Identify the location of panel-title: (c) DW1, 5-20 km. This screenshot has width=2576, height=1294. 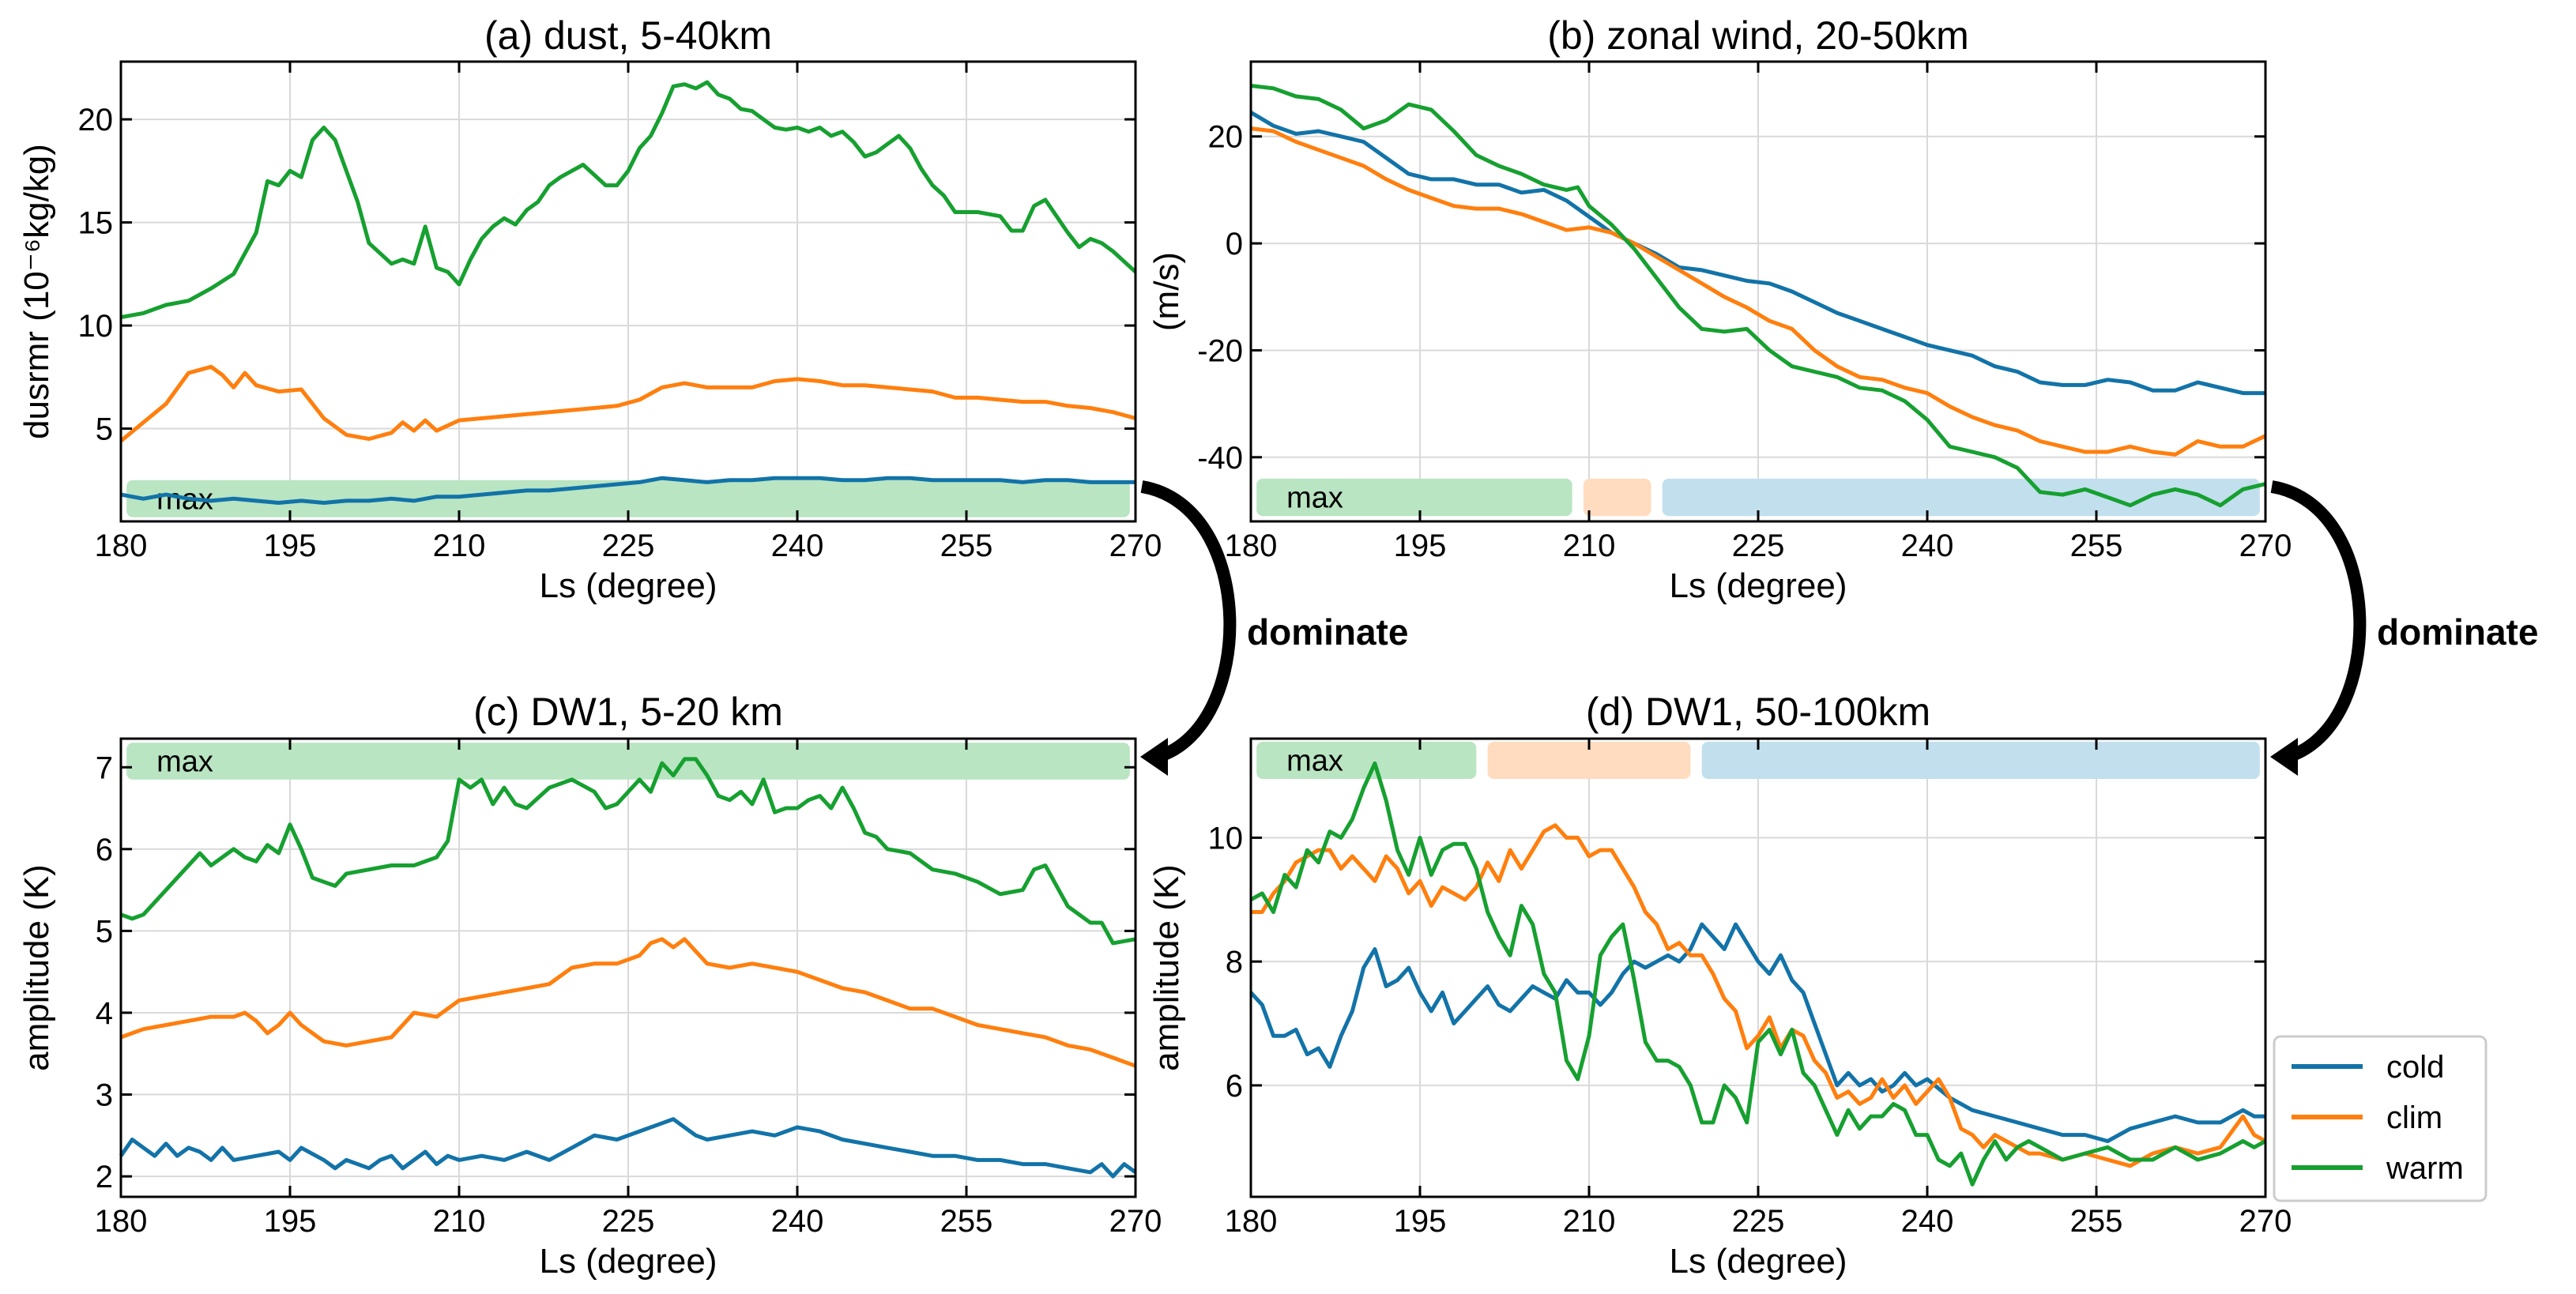
(628, 712).